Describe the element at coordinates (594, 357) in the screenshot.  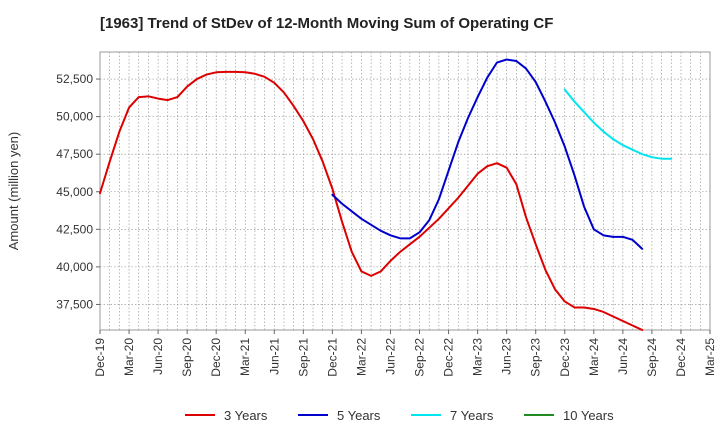
I see `x-tick-label: Mar-24` at that location.